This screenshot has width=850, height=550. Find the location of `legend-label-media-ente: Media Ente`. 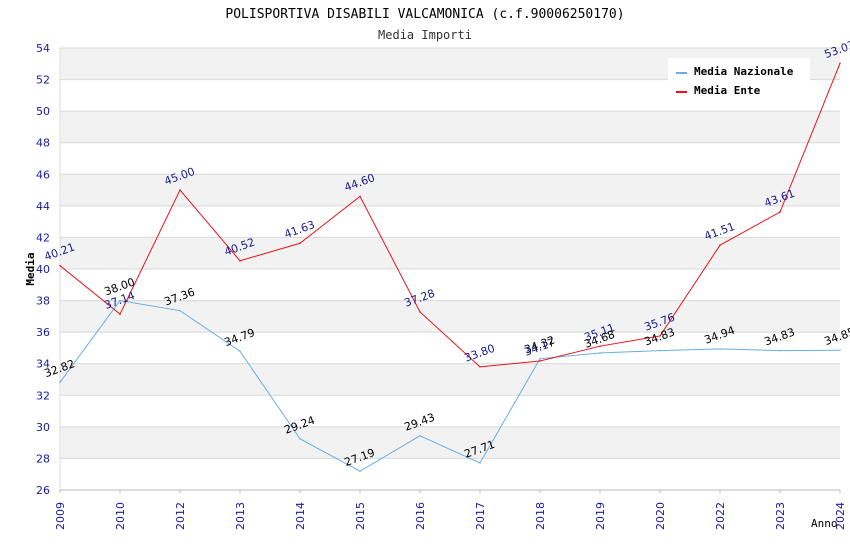

legend-label-media-ente: Media Ente is located at coordinates (727, 90).